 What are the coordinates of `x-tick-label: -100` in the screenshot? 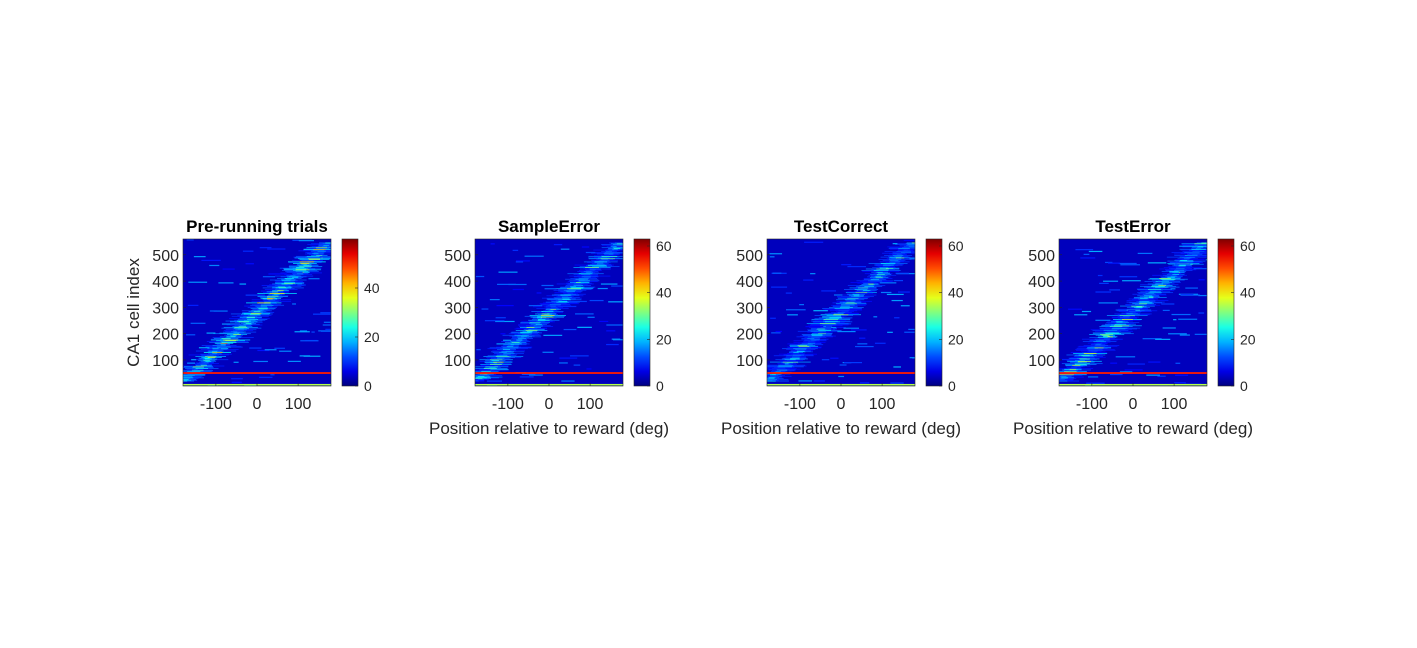 It's located at (1092, 404).